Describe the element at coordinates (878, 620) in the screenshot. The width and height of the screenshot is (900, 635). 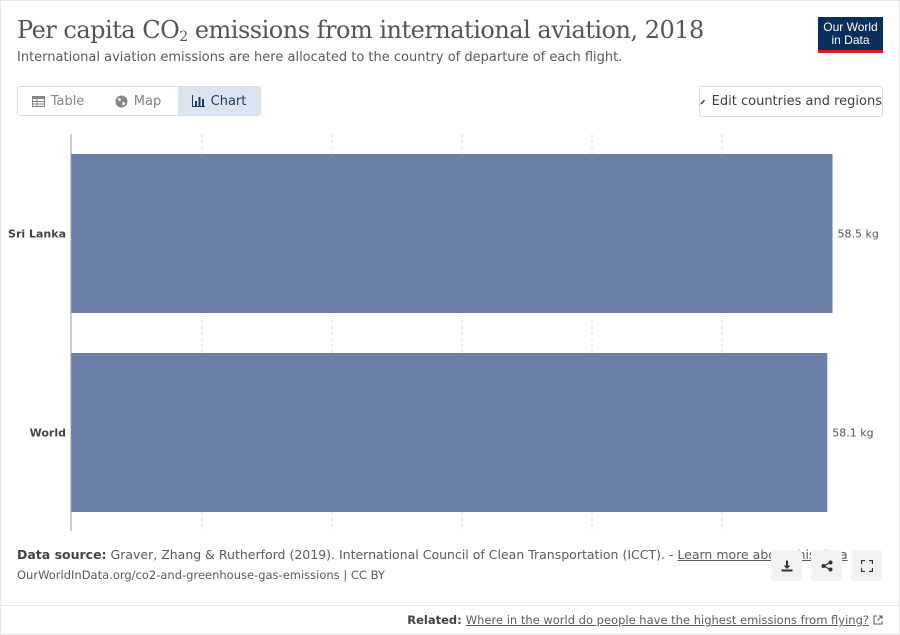
I see `external-link-icon` at that location.